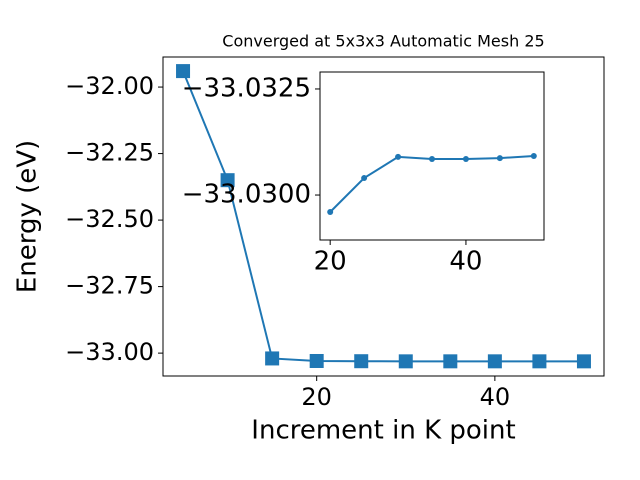 This screenshot has width=640, height=480. I want to click on y-tick-label: −32.75, so click(109, 286).